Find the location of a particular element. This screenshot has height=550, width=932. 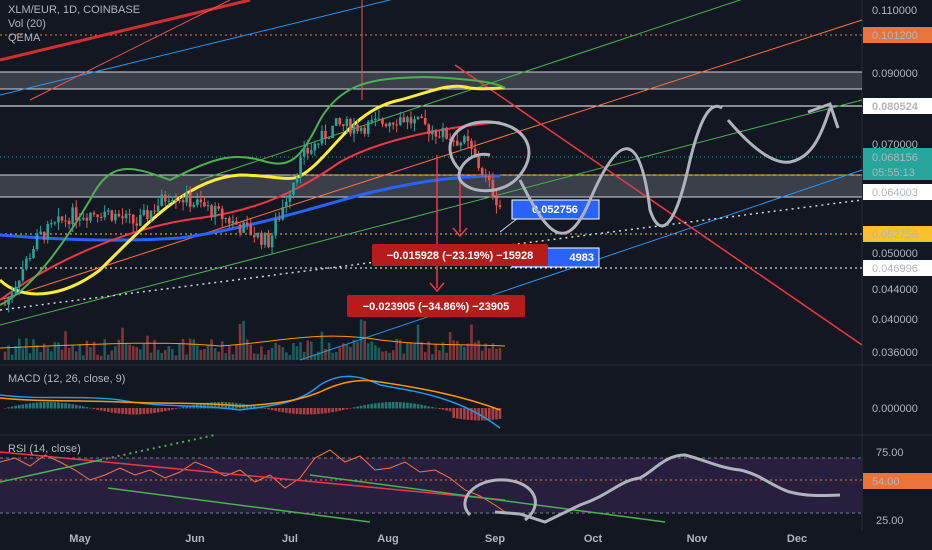

macd-legend: MACD (12, 26, close, 9) is located at coordinates (67, 379).